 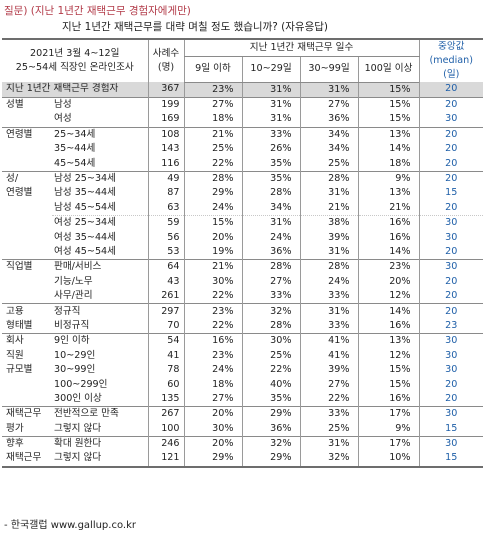 I want to click on pct-9-or-less: 21%, so click(x=212, y=134).